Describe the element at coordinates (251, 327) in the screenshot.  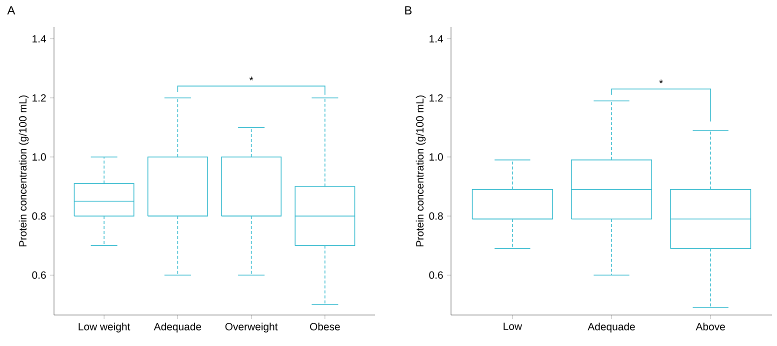
I see `x-tick-label: Overweight` at that location.